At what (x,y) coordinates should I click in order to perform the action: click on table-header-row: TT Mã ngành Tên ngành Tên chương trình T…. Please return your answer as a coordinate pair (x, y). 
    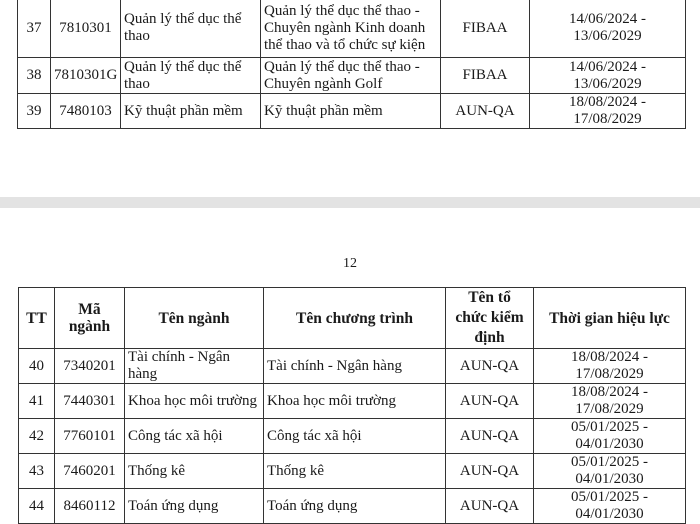
    Looking at the image, I should click on (352, 318).